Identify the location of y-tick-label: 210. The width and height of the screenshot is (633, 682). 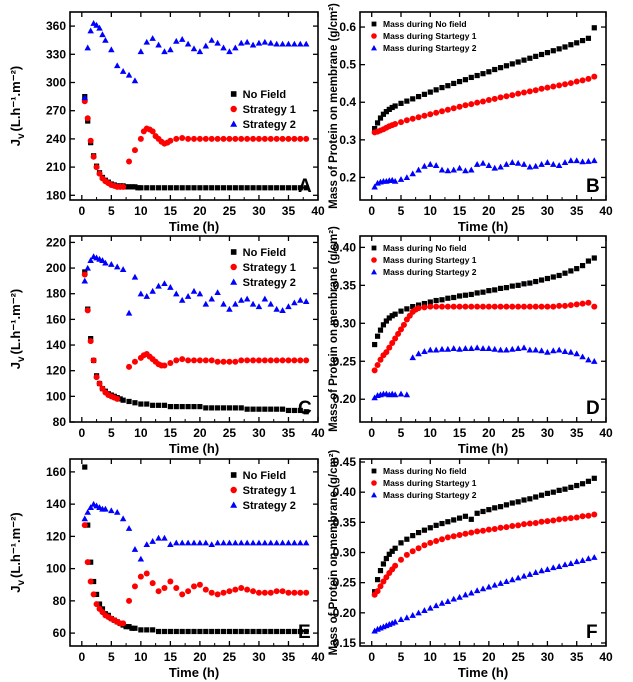
(56, 167).